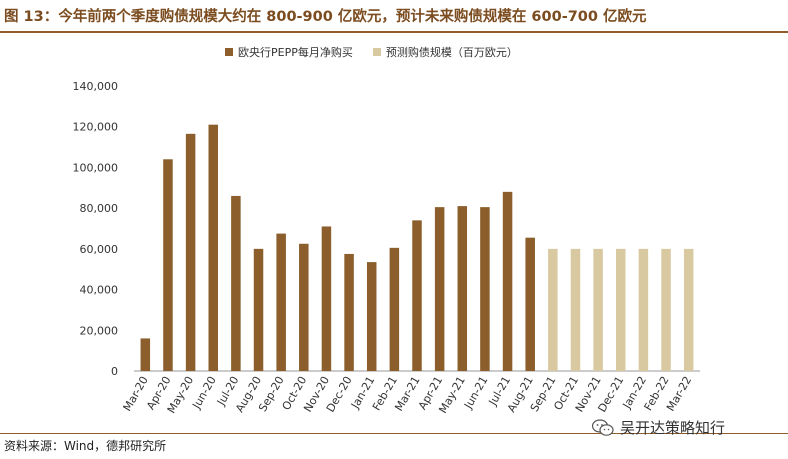 The width and height of the screenshot is (788, 459). I want to click on y-tick-label: 100,000, so click(96, 167).